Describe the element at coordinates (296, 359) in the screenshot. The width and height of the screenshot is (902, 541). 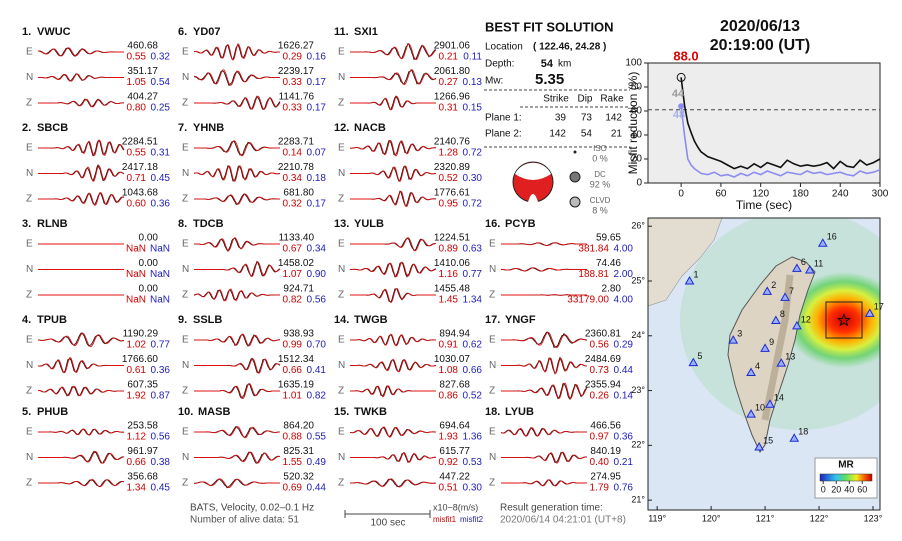
I see `amplitude: 1512.34` at that location.